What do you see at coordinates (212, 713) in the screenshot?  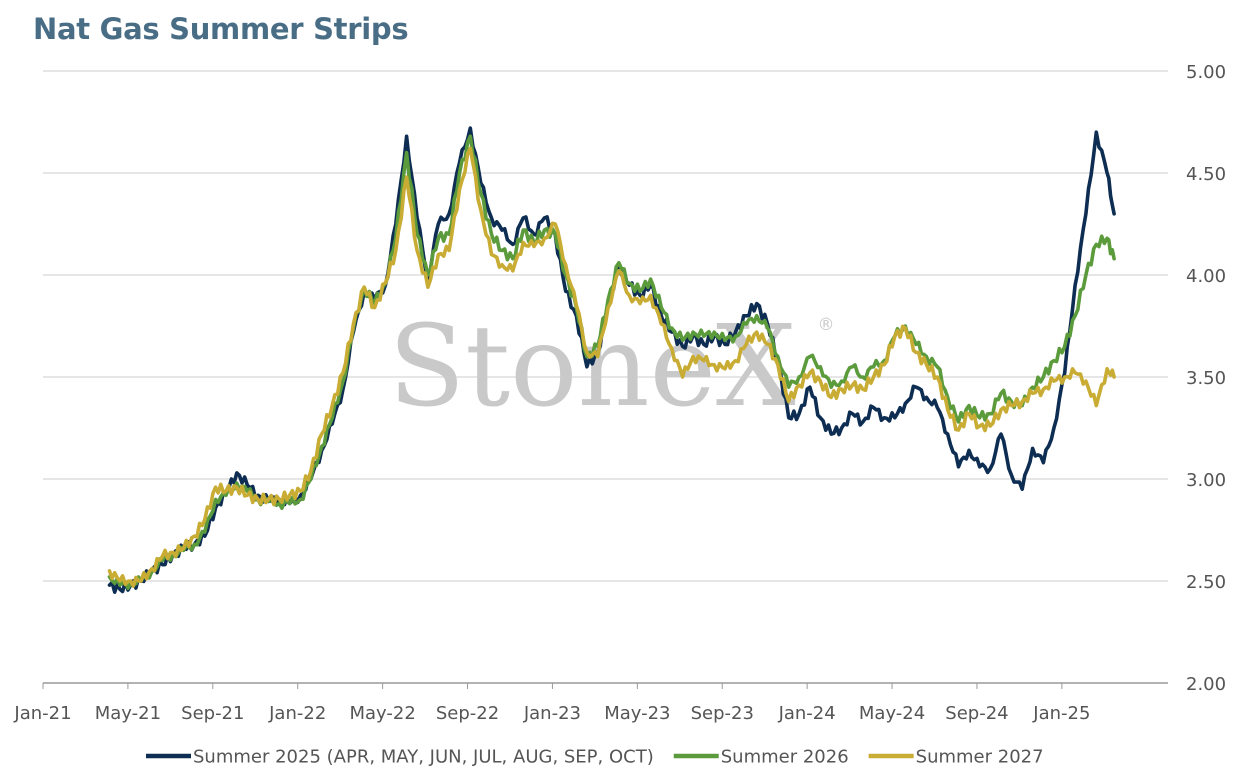 I see `x-tick-label: Sep-21` at bounding box center [212, 713].